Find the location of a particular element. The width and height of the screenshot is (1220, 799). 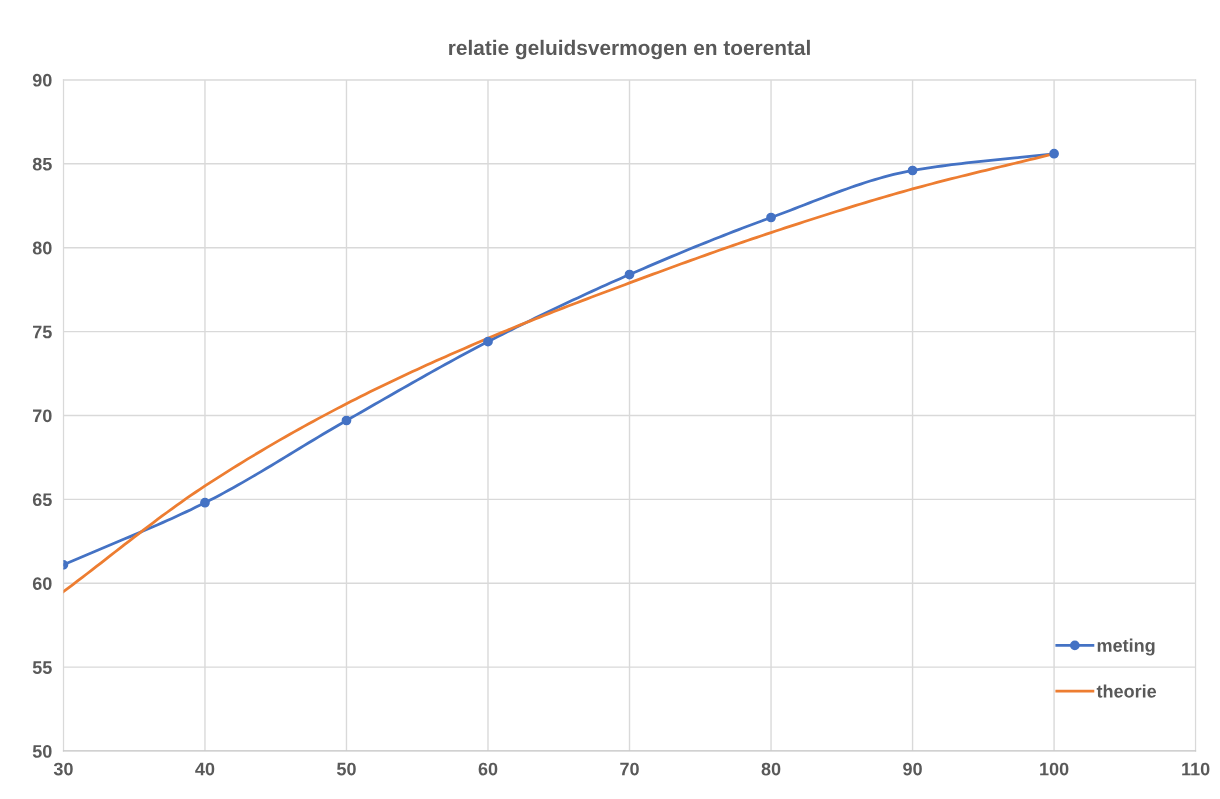

y-tick-label: 65 is located at coordinates (42, 500).